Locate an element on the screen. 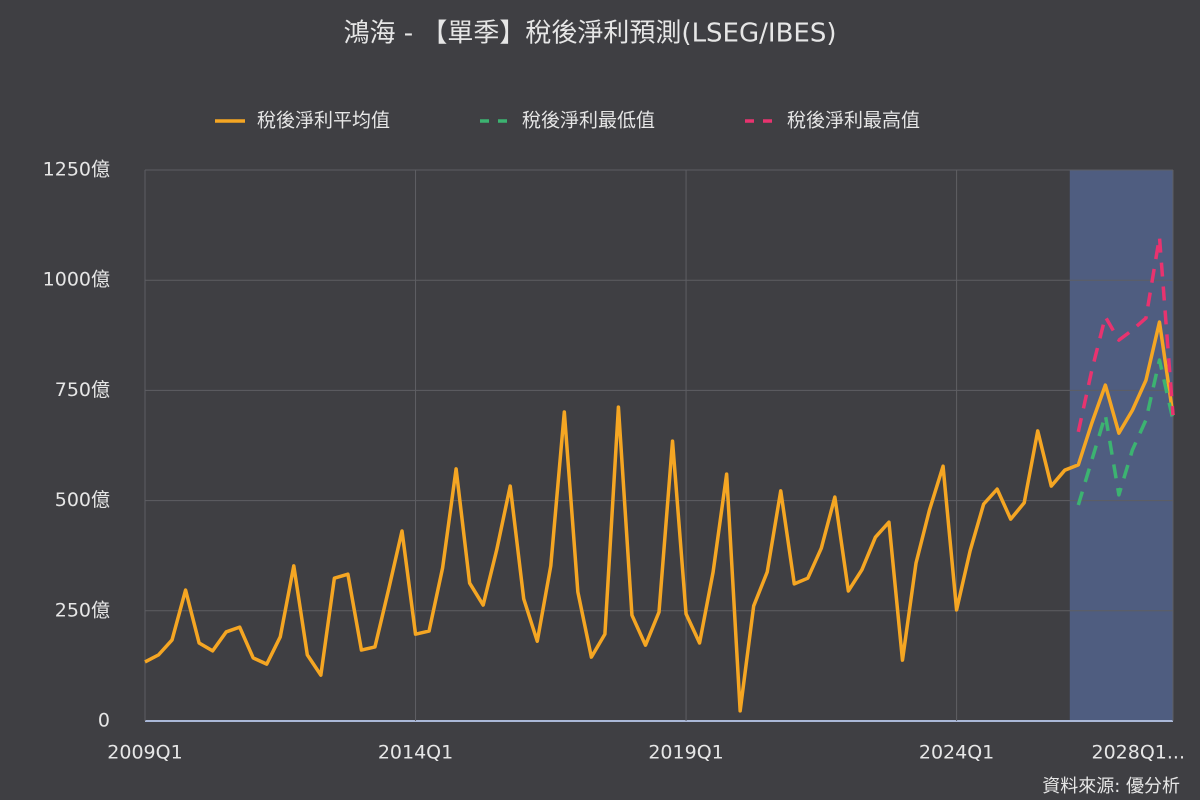  y-tick-label: 250億 is located at coordinates (82, 610).